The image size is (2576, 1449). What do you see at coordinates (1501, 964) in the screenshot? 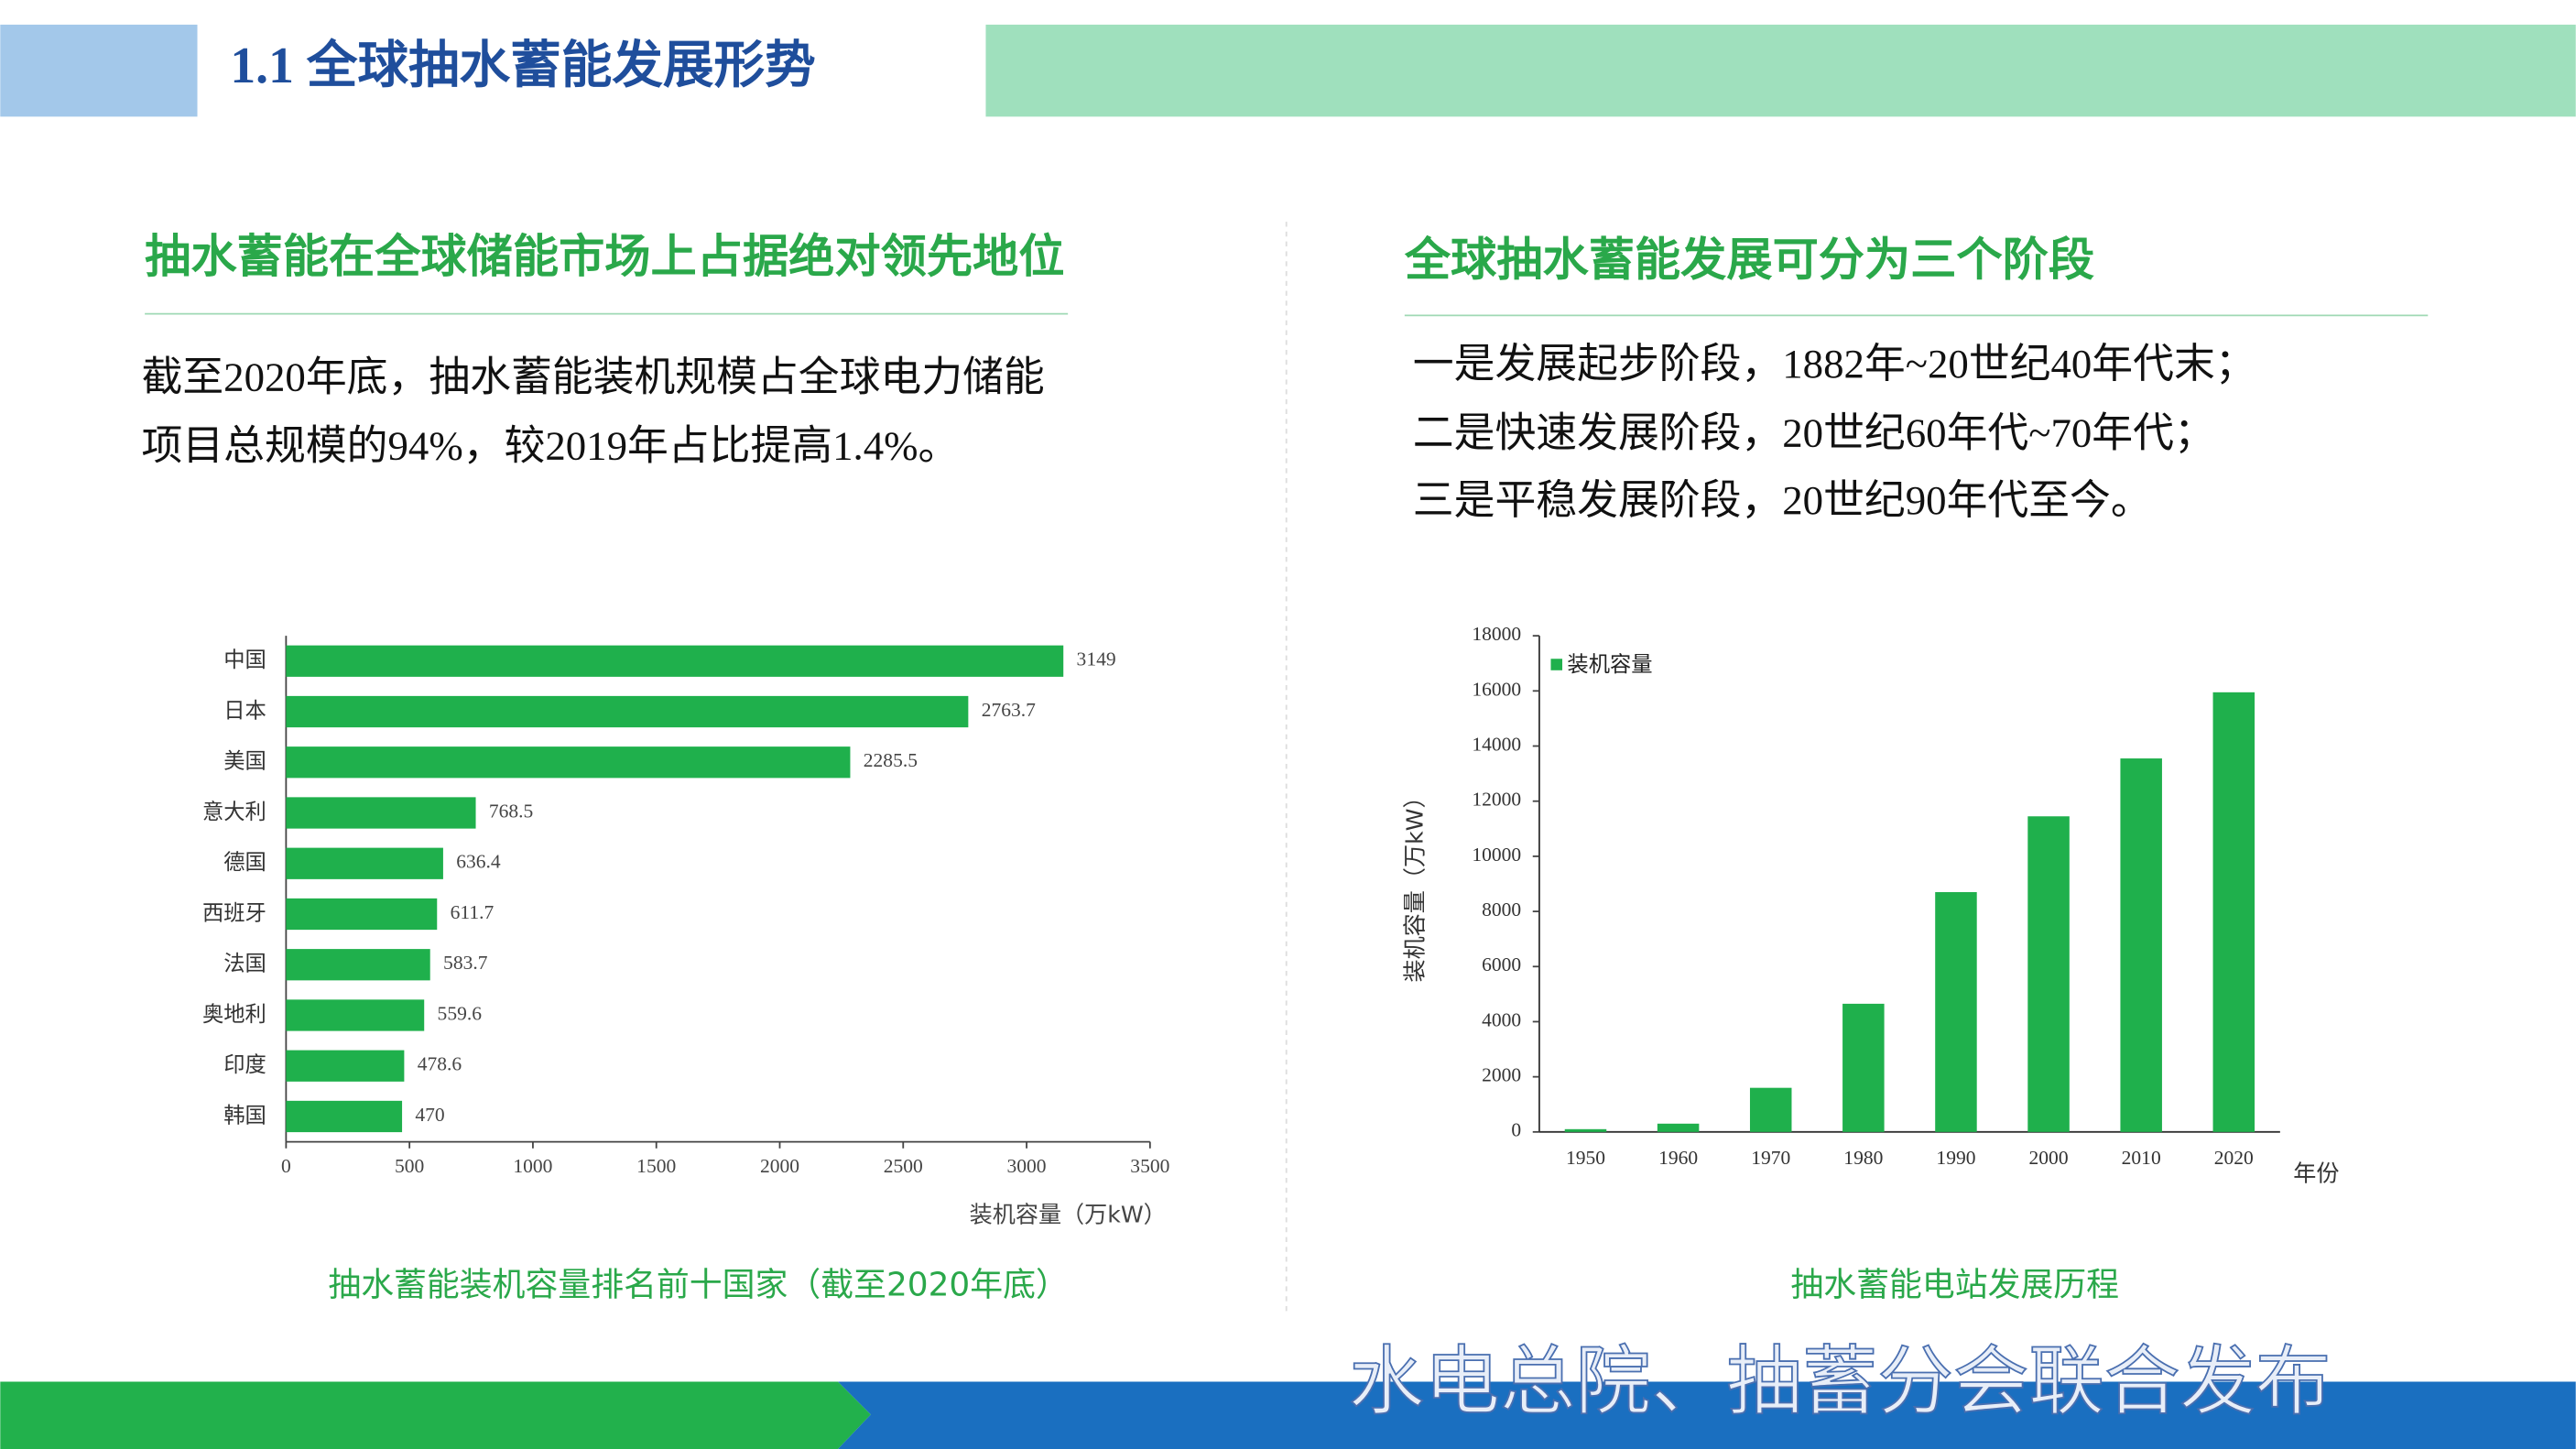
I see `y-tick-label: 6000` at bounding box center [1501, 964].